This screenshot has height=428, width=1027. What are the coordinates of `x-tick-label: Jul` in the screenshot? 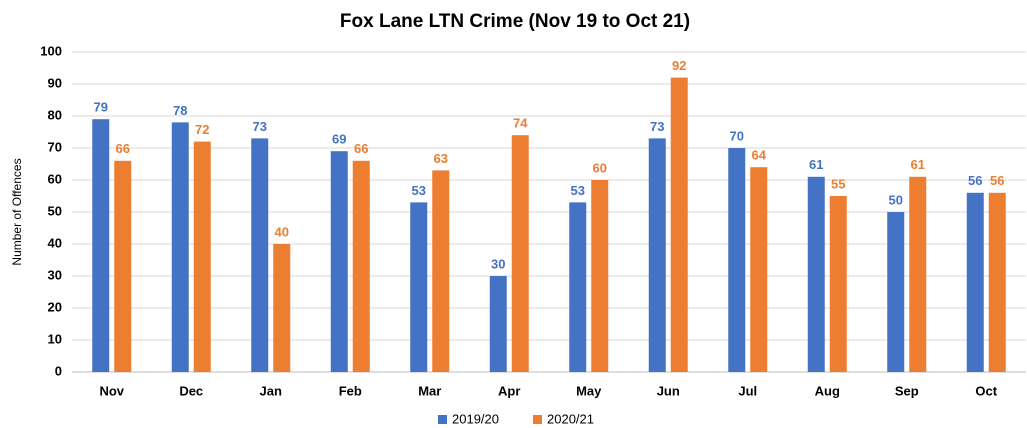 It's located at (747, 390).